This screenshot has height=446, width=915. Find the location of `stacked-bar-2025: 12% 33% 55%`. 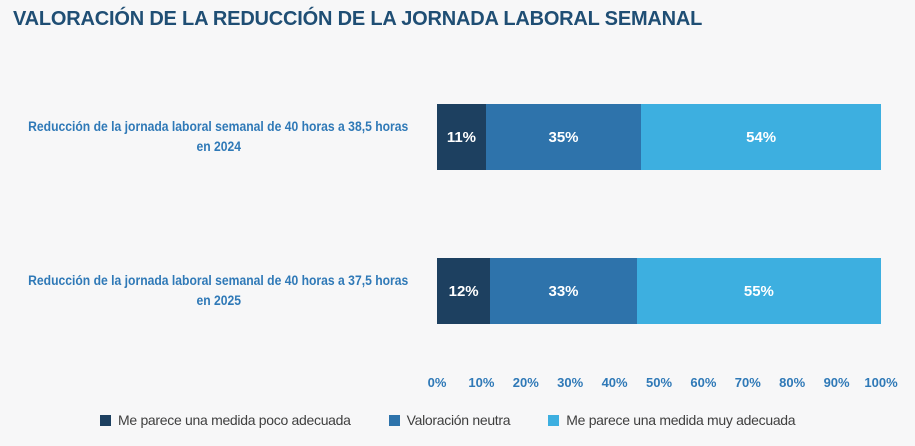

stacked-bar-2025: 12% 33% 55% is located at coordinates (659, 291).